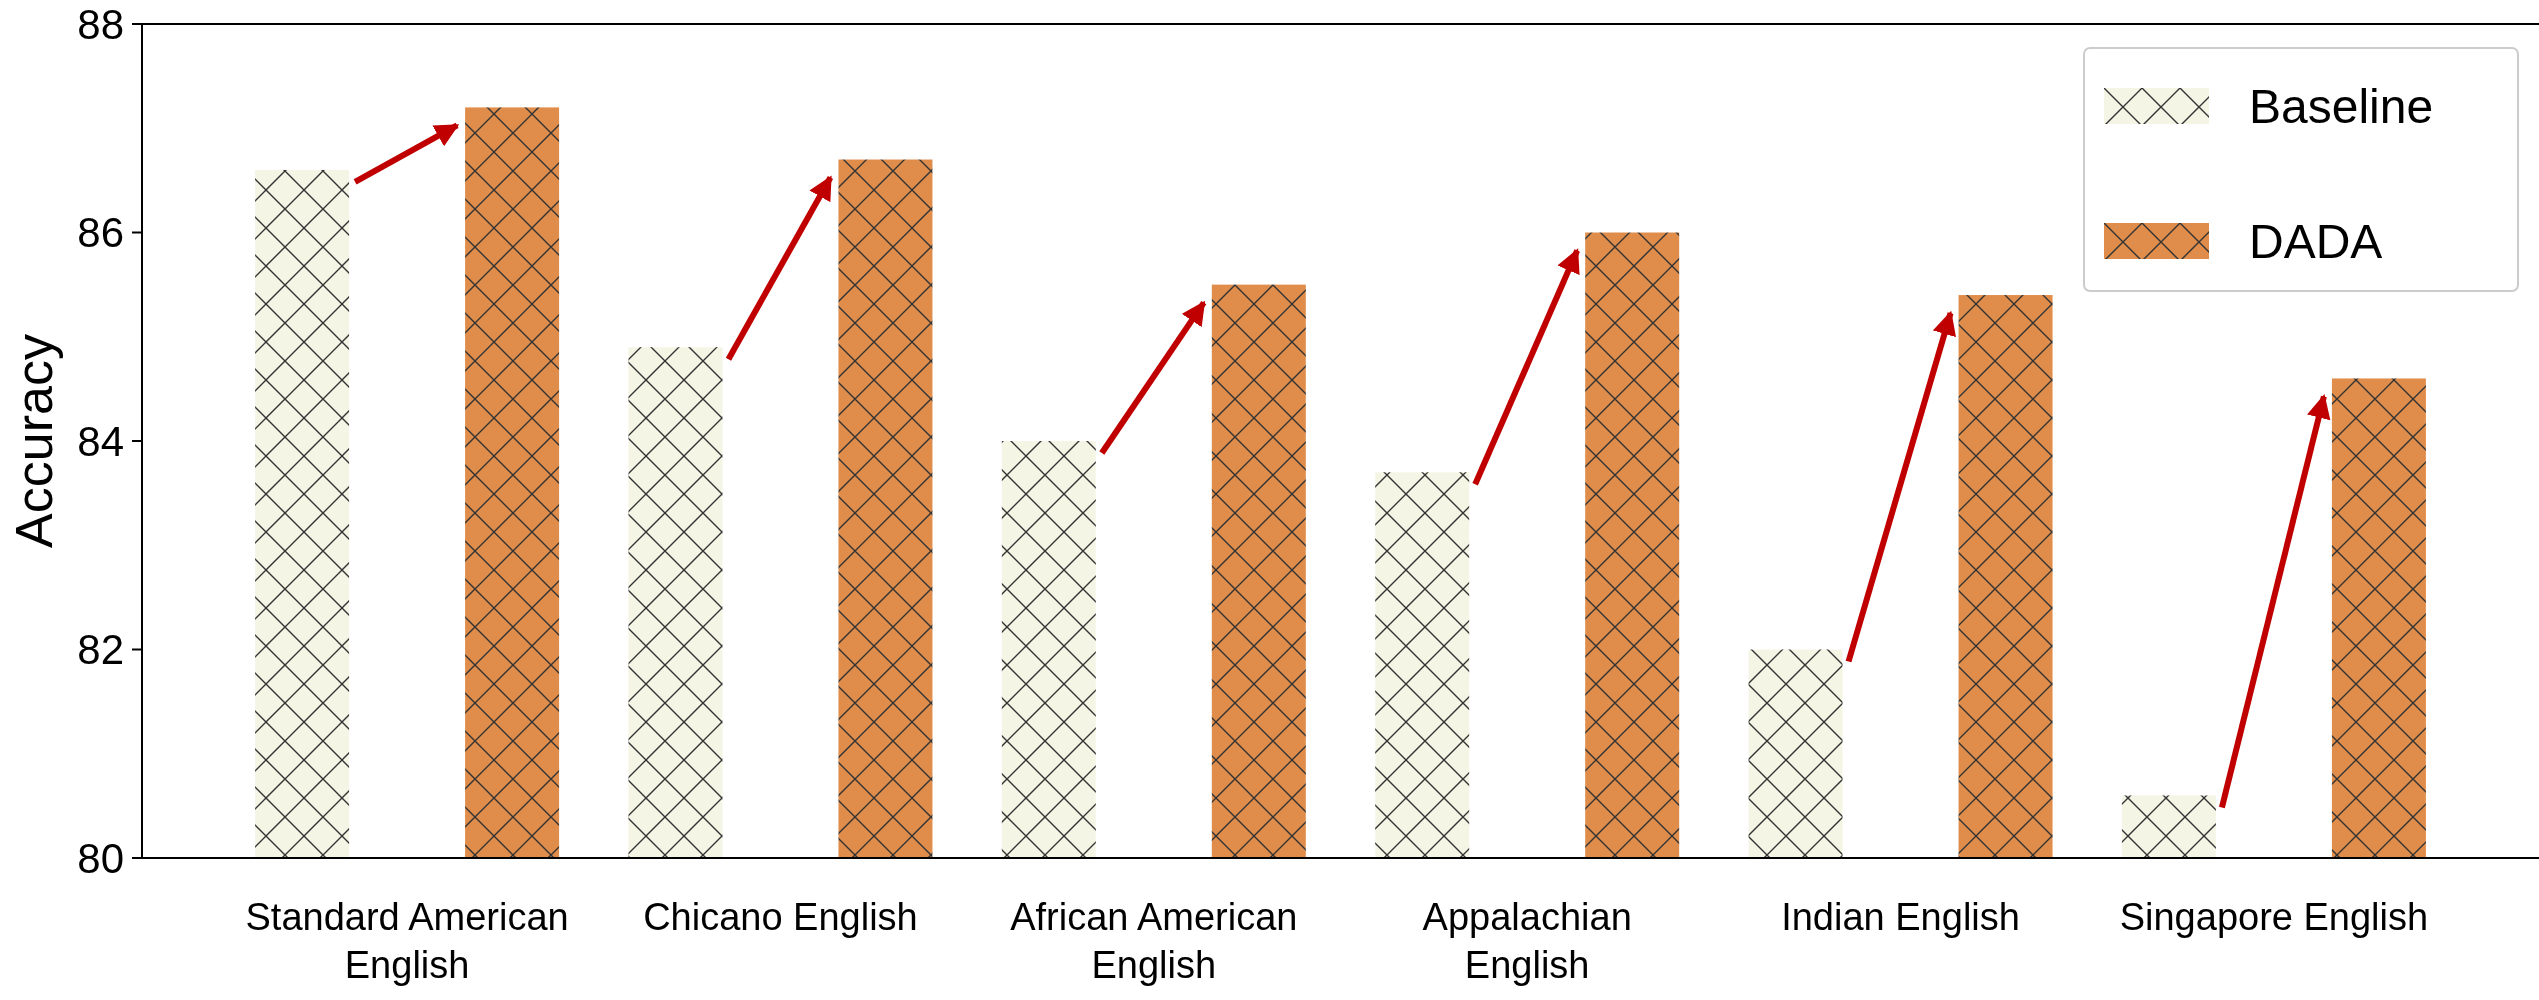 The width and height of the screenshot is (2539, 1000). What do you see at coordinates (100, 233) in the screenshot?
I see `y-tick-label: 86` at bounding box center [100, 233].